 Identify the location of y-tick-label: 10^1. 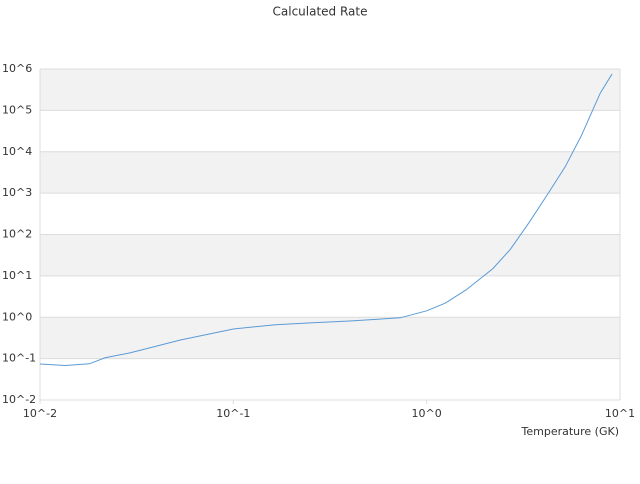
(17, 275).